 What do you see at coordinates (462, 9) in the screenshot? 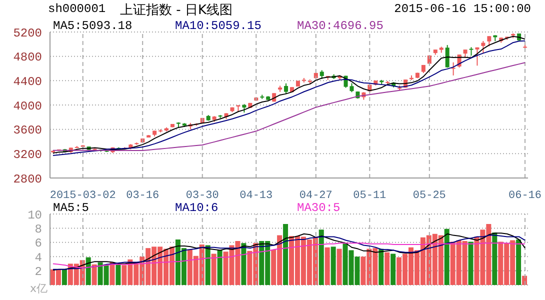
I see `text: 2015-06-16 15:00:00` at bounding box center [462, 9].